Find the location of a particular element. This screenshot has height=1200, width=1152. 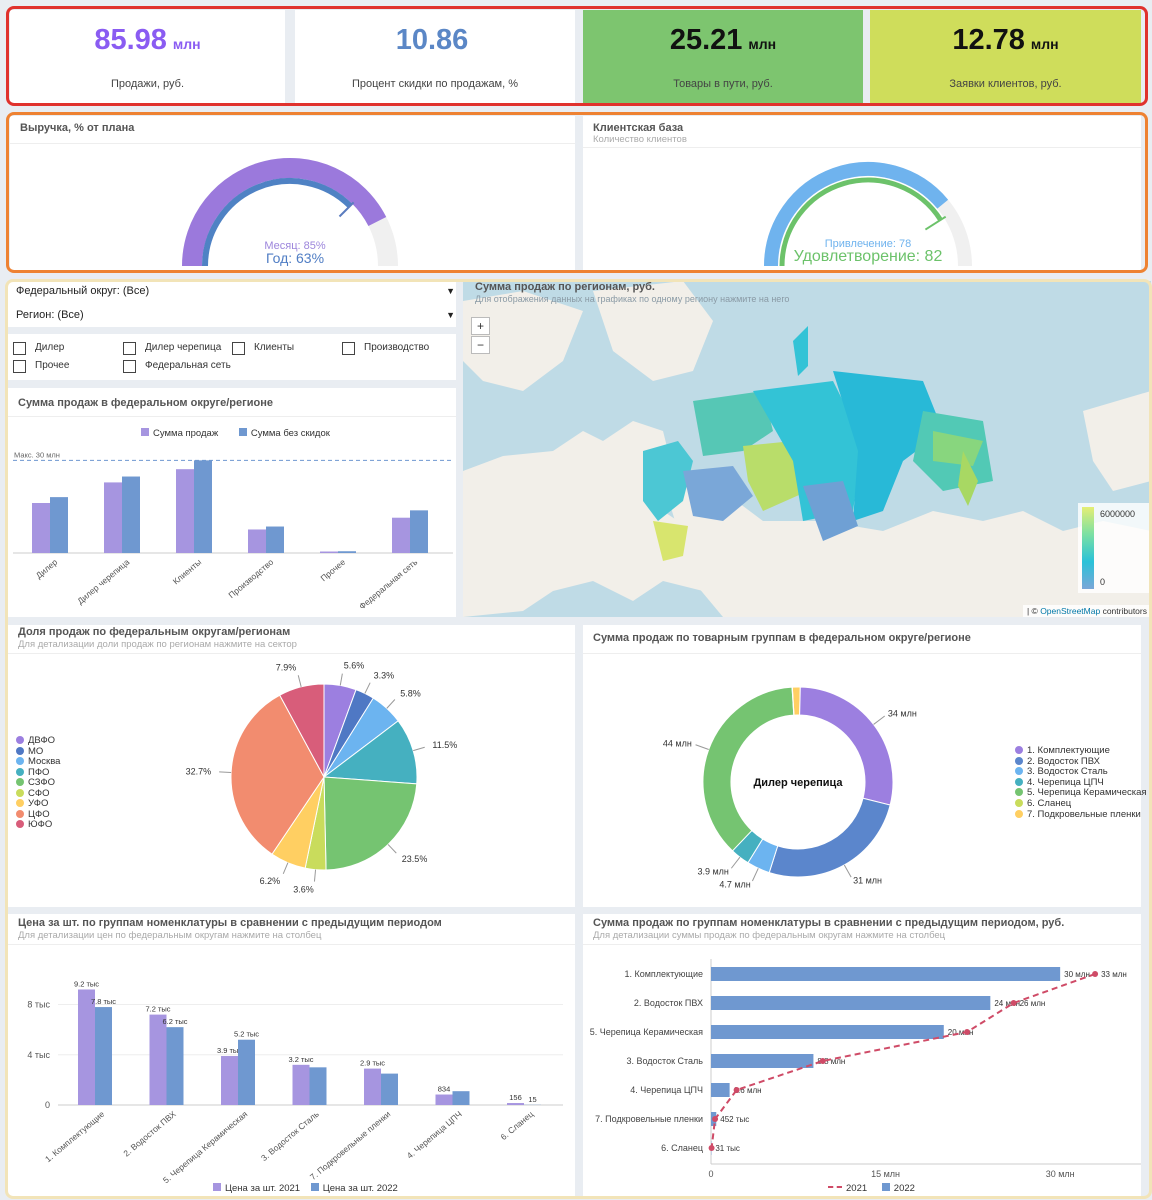

zoom-in-button: + is located at coordinates (480, 326).